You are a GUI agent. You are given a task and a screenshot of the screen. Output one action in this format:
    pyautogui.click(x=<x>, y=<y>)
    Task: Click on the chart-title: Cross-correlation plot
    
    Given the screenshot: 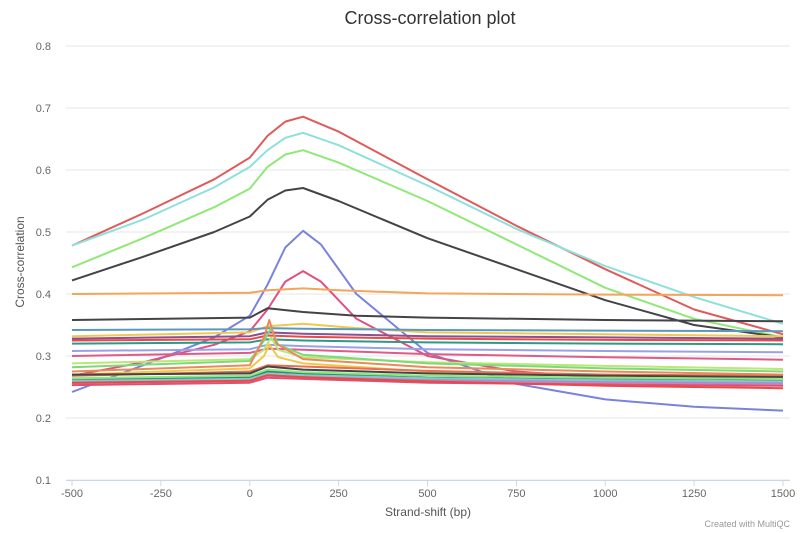 What is the action you would take?
    pyautogui.click(x=429, y=18)
    